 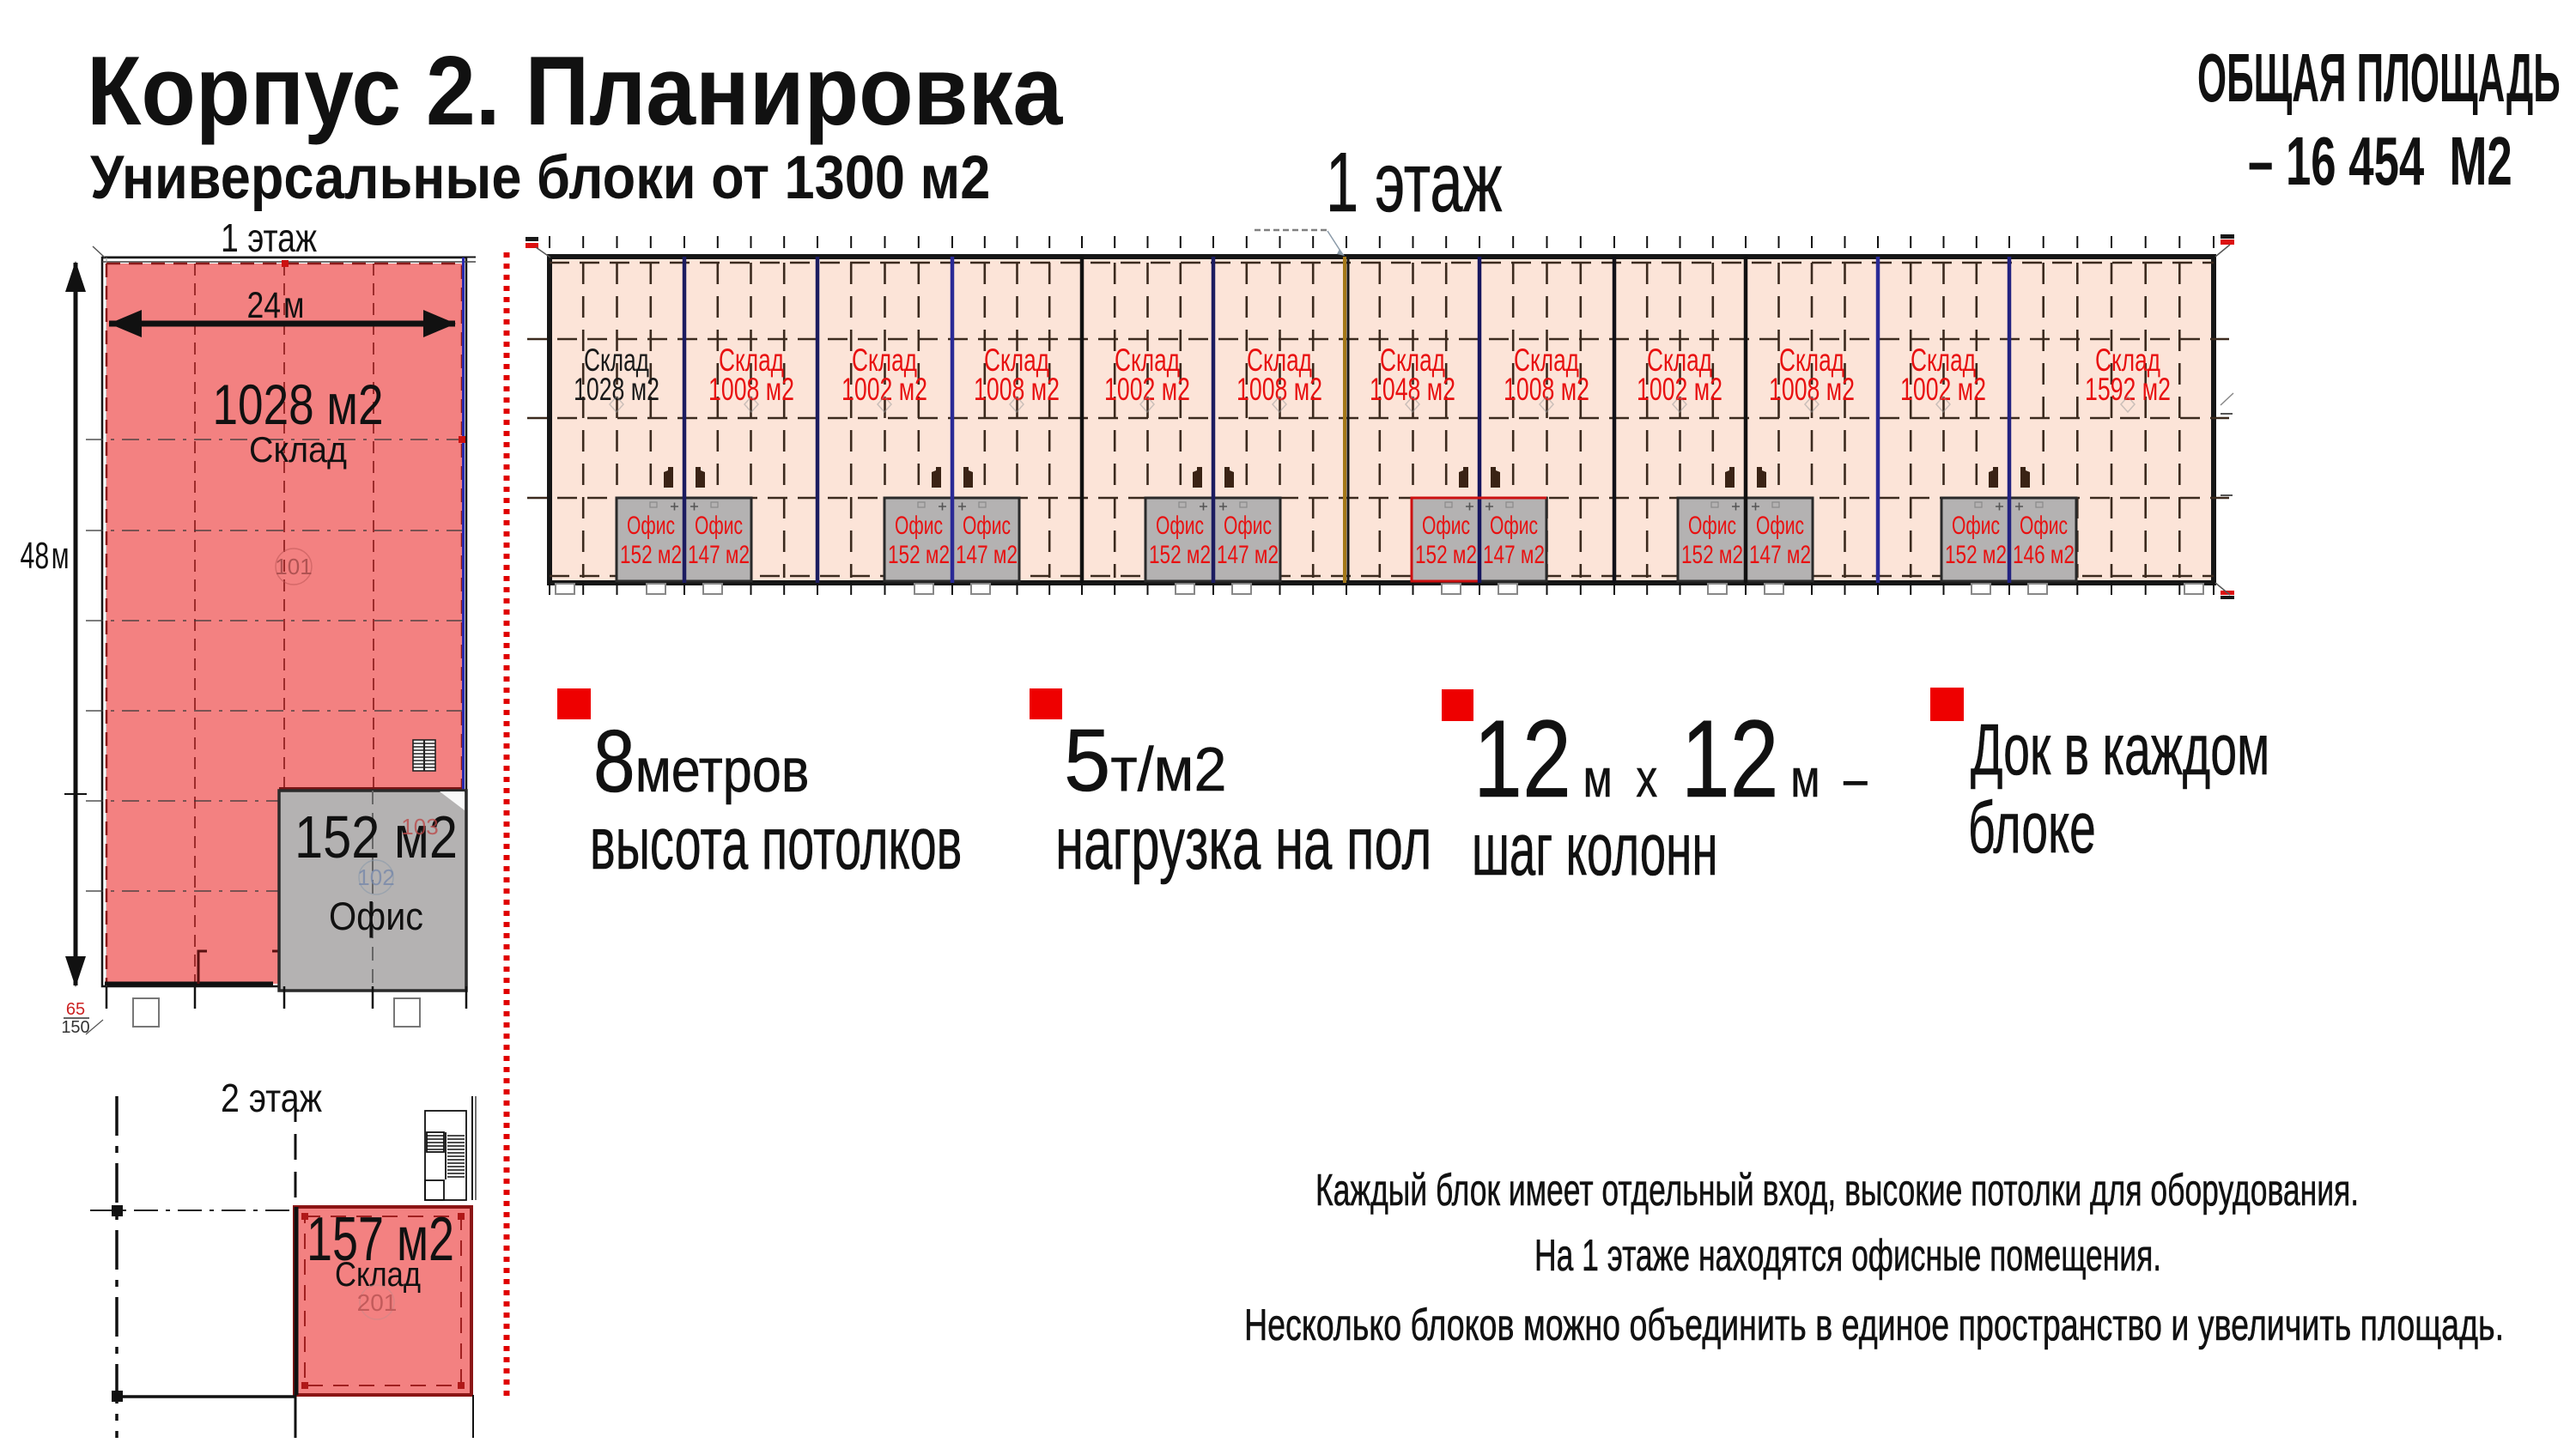 I want to click on svg-text: 103, so click(x=420, y=827).